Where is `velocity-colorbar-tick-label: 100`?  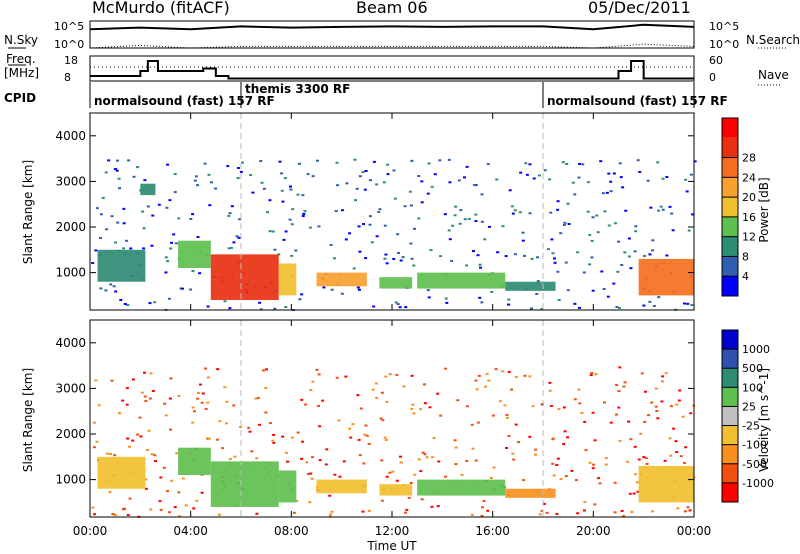
velocity-colorbar-tick-label: 100 is located at coordinates (752, 387).